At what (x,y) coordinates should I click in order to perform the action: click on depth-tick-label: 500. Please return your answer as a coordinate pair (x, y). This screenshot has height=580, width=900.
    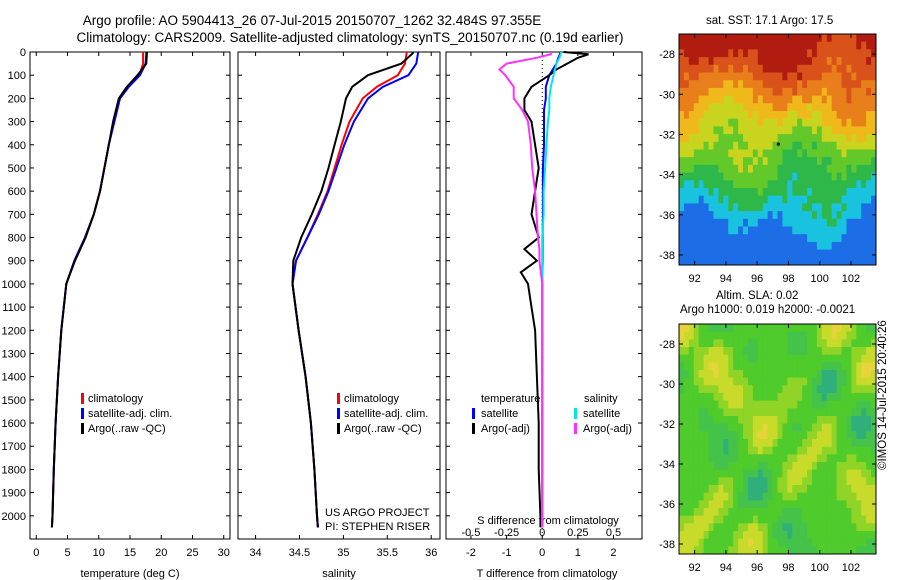
    Looking at the image, I should click on (17, 169).